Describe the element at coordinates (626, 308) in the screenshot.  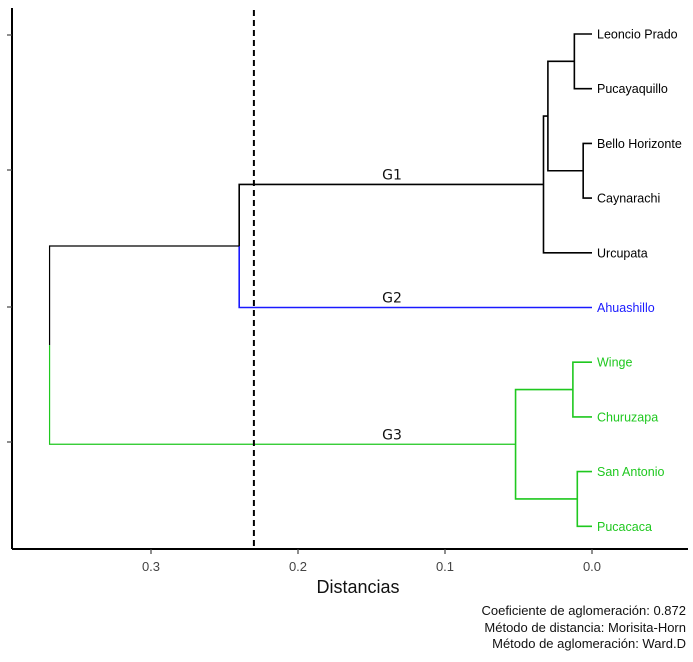
I see `leaf-label: Ahuashillo` at that location.